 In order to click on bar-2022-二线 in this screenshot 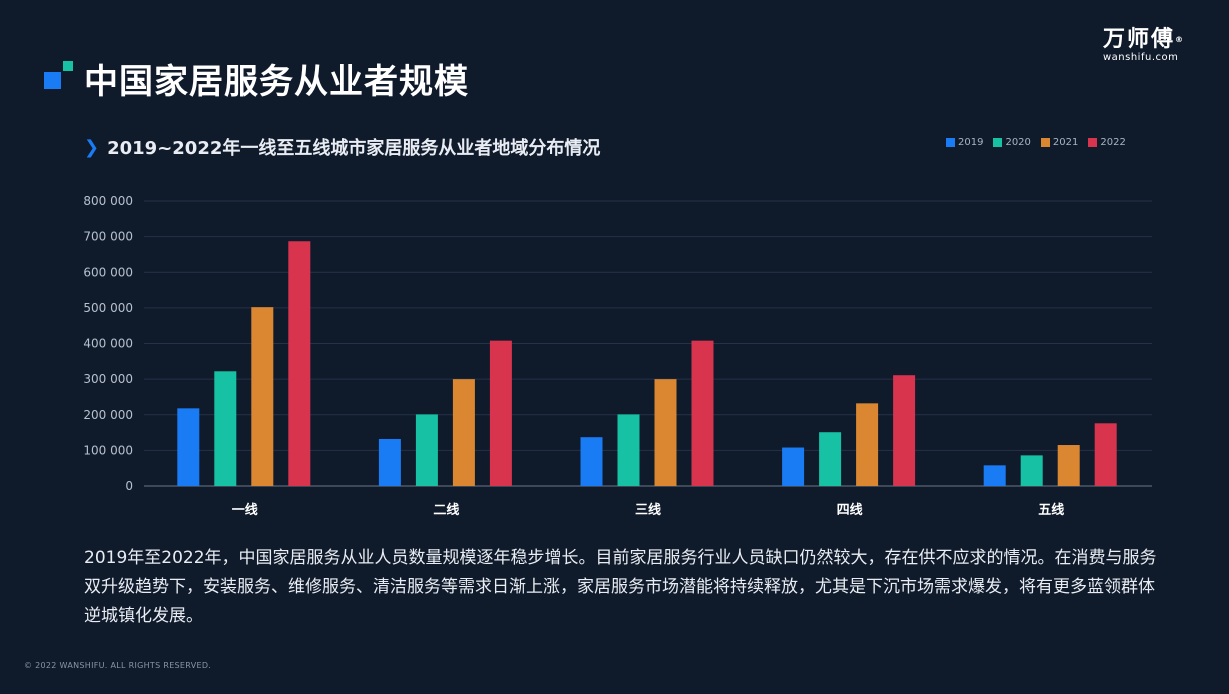, I will do `click(500, 413)`.